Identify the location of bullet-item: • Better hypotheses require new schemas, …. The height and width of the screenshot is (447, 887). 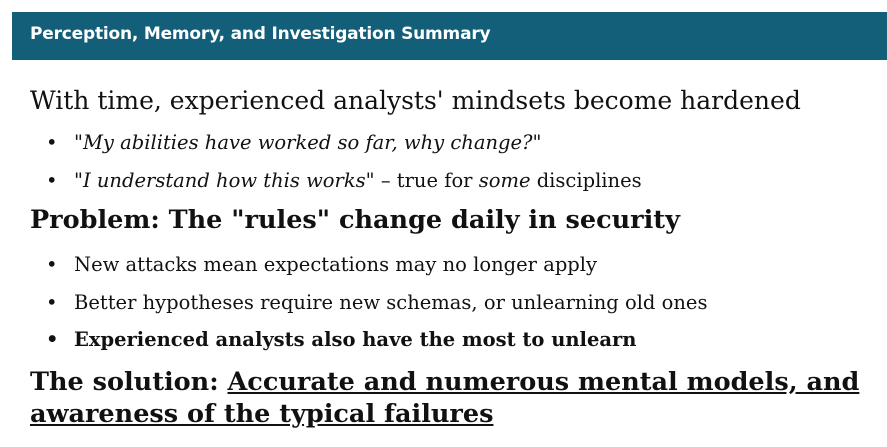
(376, 302).